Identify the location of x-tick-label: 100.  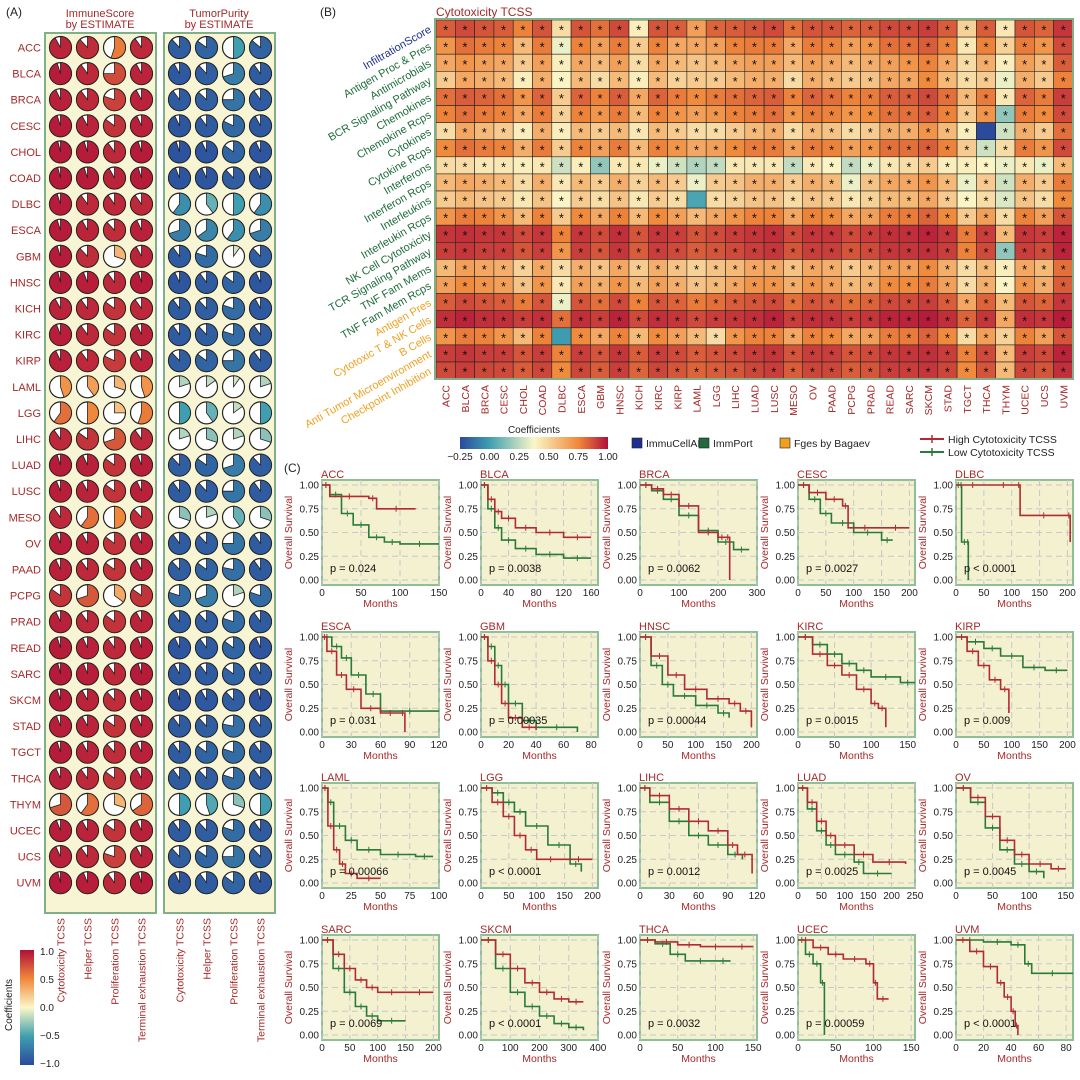
(715, 1048).